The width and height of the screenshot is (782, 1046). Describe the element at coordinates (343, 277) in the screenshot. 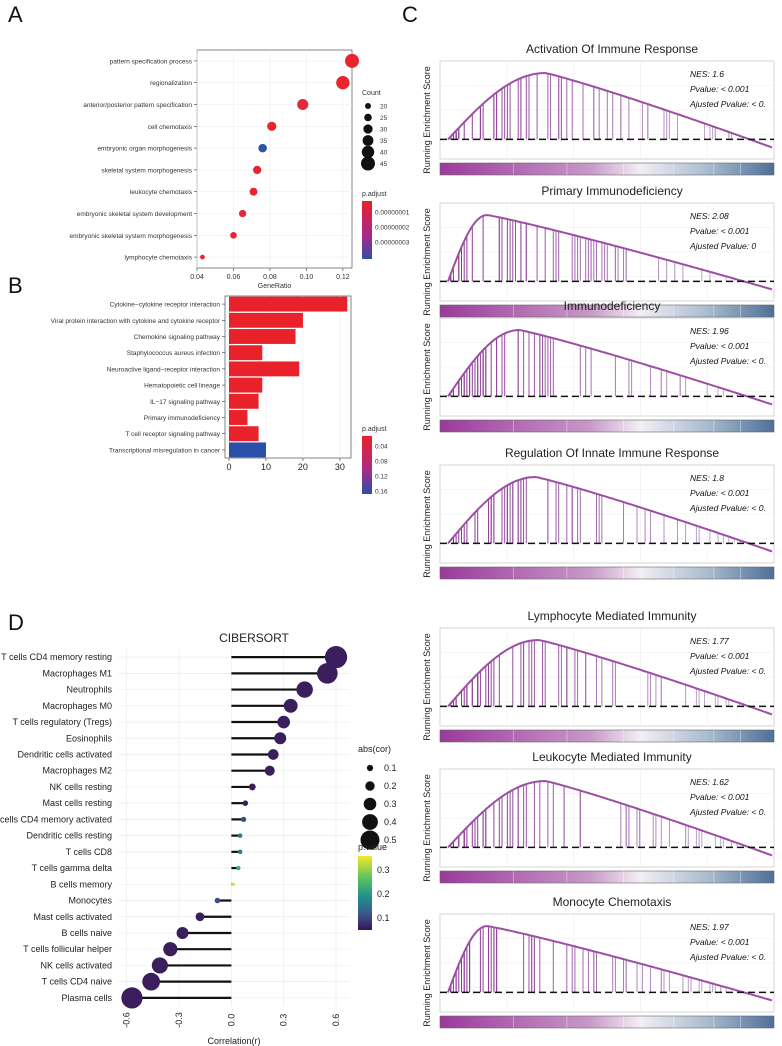

I see `x-tick-label: 0.12` at that location.